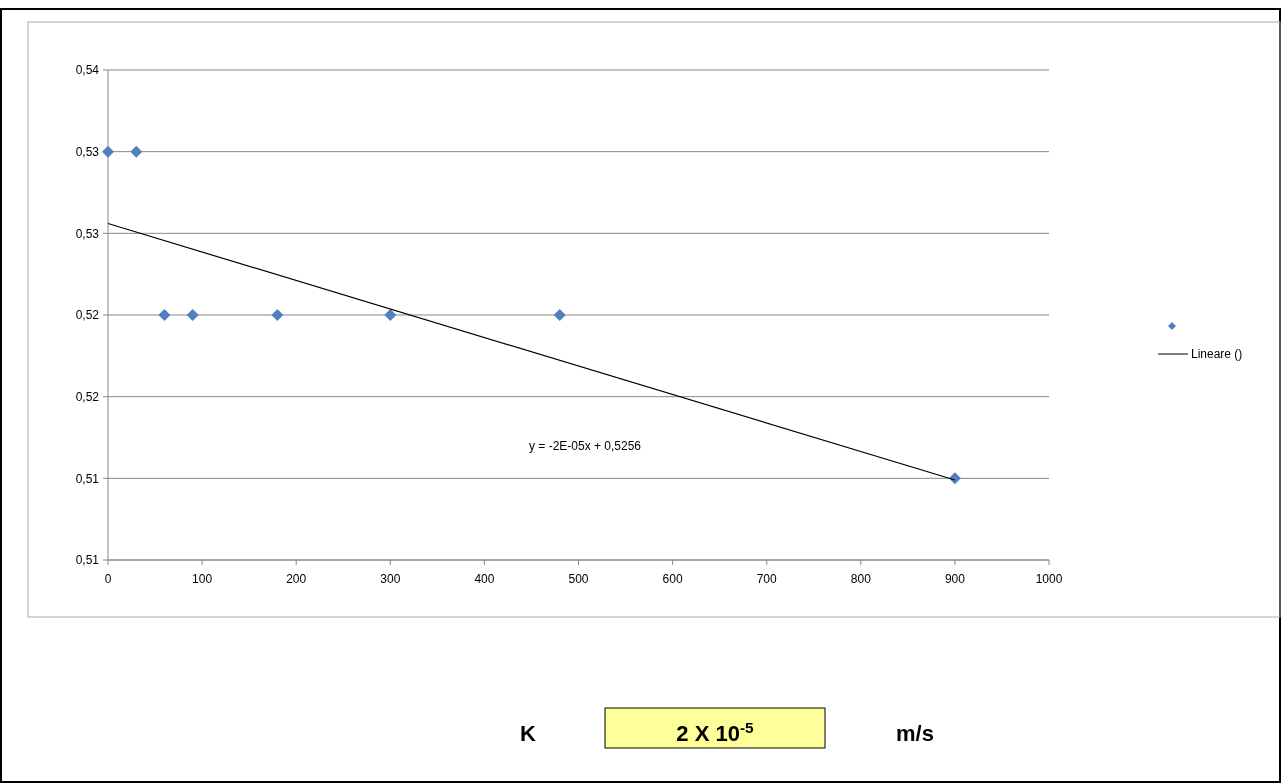  What do you see at coordinates (767, 579) in the screenshot?
I see `x-tick-label: 700` at bounding box center [767, 579].